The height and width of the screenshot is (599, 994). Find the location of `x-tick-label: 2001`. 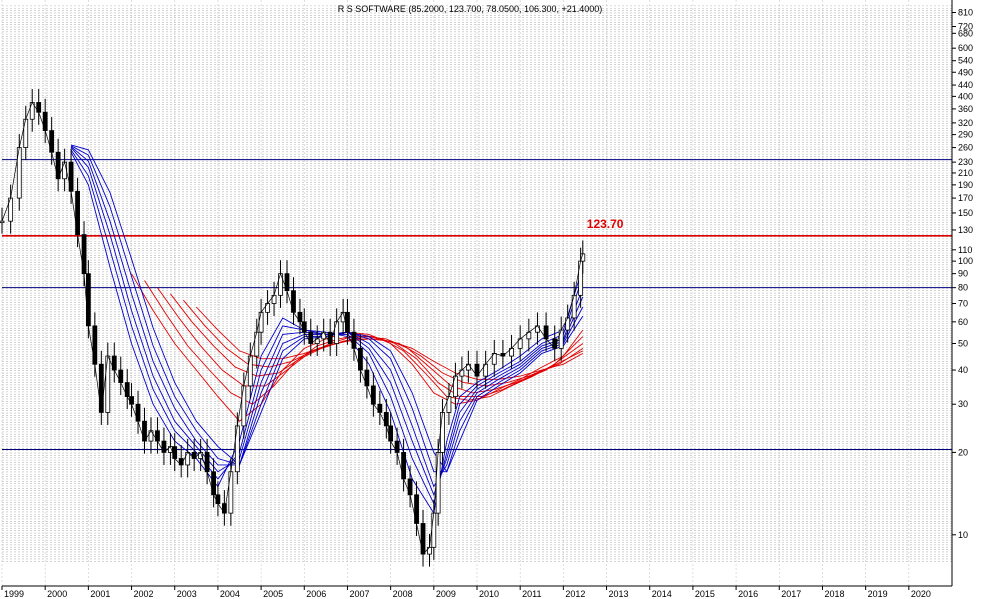

x-tick-label: 2001 is located at coordinates (100, 594).